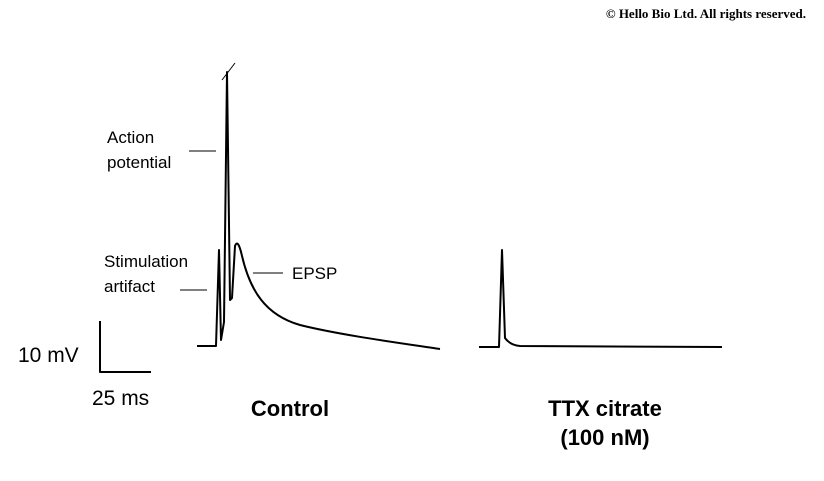 This screenshot has height=481, width=824. Describe the element at coordinates (139, 162) in the screenshot. I see `annotation-label: potential` at that location.